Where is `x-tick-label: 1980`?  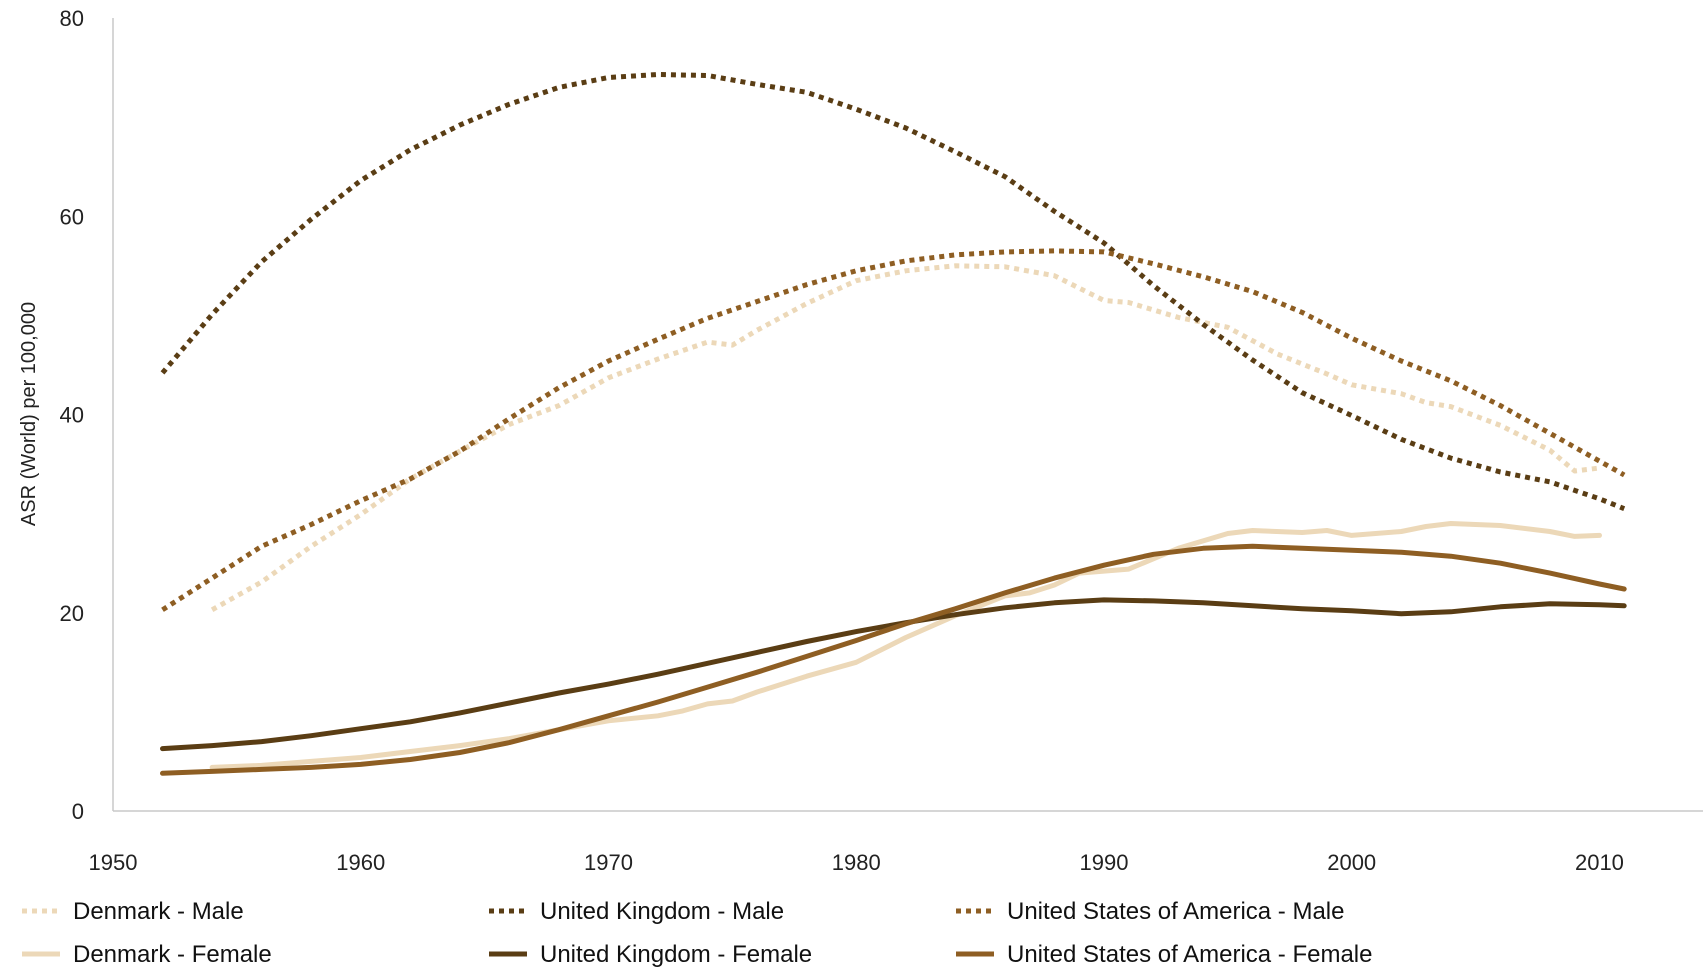
x-tick-label: 1980 is located at coordinates (856, 862).